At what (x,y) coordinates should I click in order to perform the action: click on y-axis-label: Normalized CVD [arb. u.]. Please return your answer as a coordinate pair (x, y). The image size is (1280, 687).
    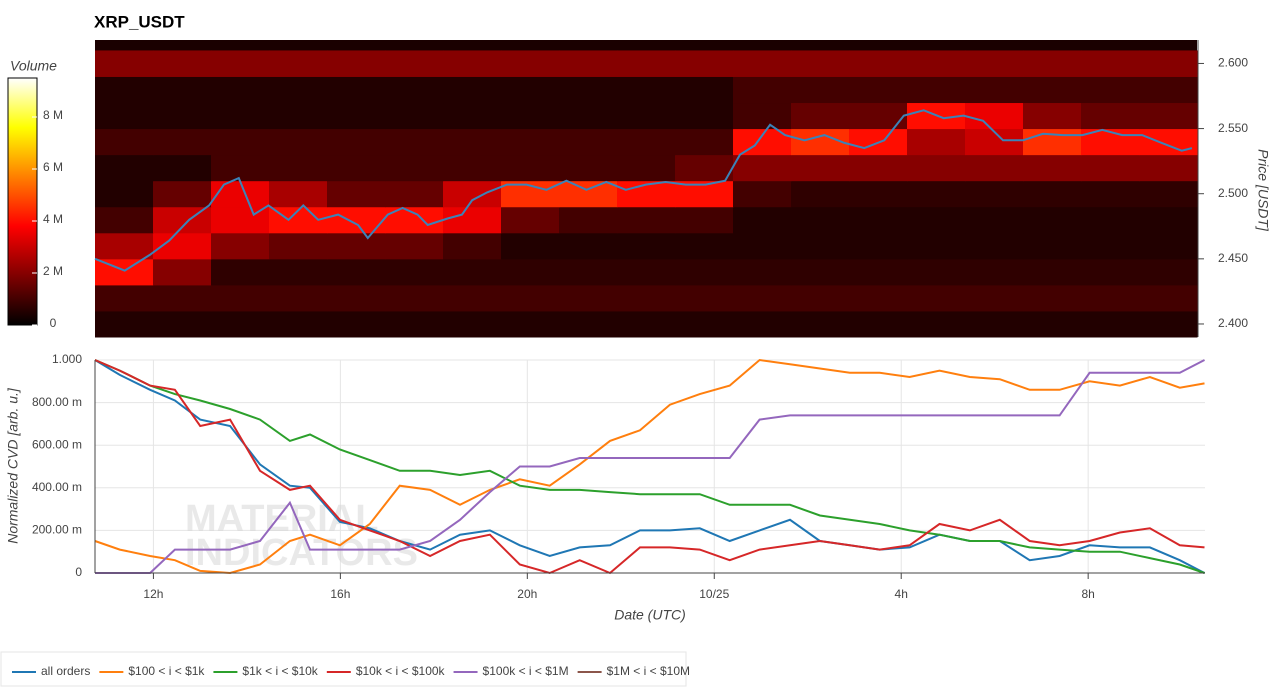
    Looking at the image, I should click on (13, 465).